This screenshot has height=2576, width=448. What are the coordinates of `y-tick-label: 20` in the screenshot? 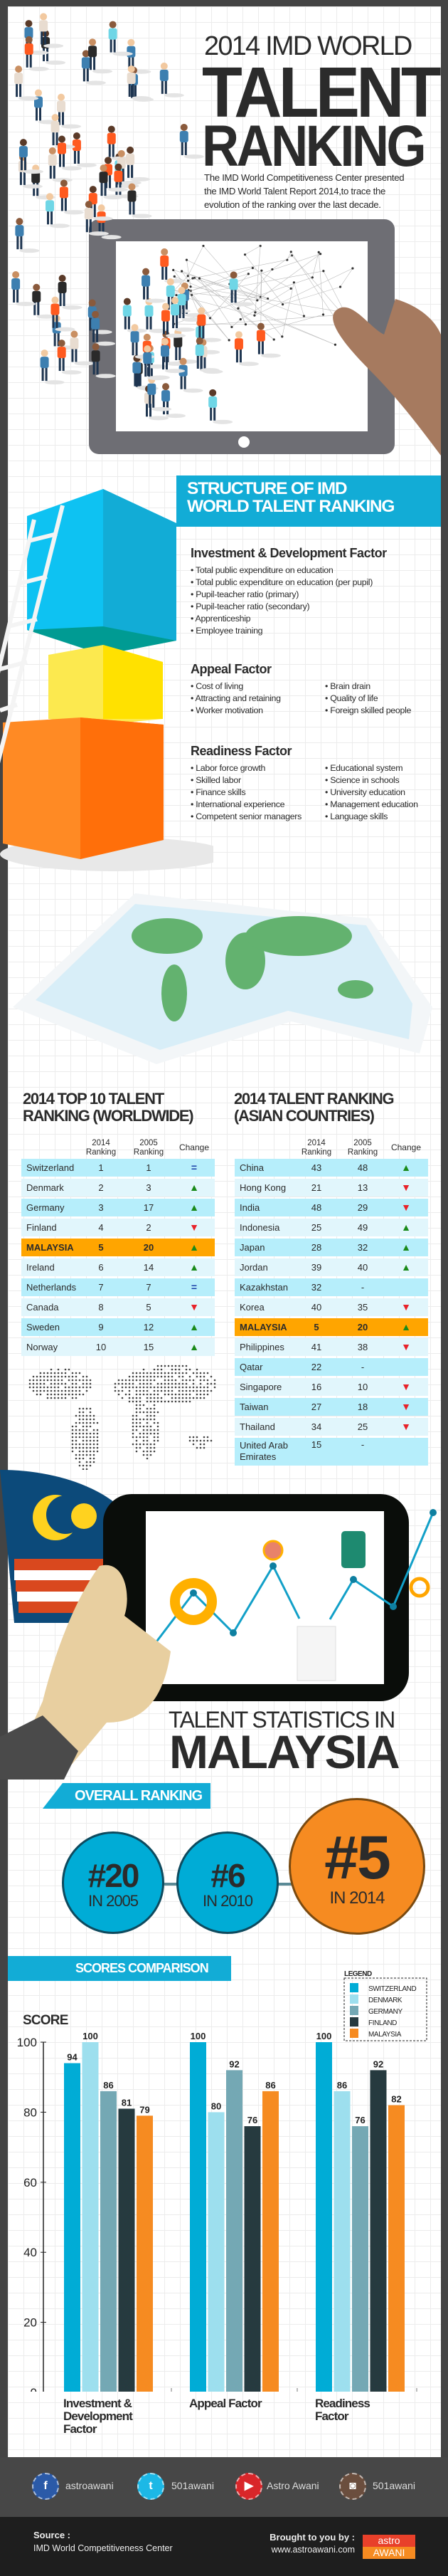 It's located at (30, 2323).